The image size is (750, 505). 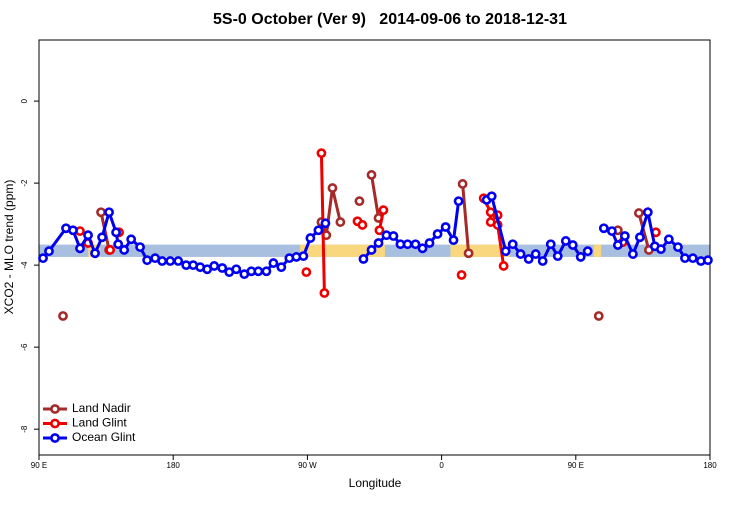 I want to click on x-axis-label: Longitude, so click(x=375, y=483).